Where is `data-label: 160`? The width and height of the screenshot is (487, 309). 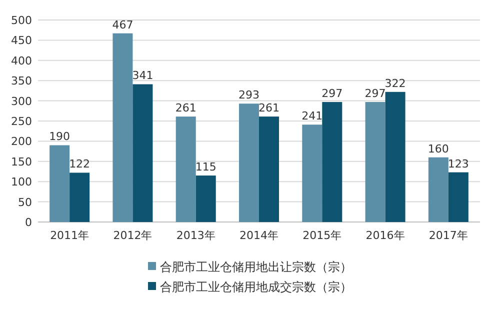 data-label: 160 is located at coordinates (438, 149).